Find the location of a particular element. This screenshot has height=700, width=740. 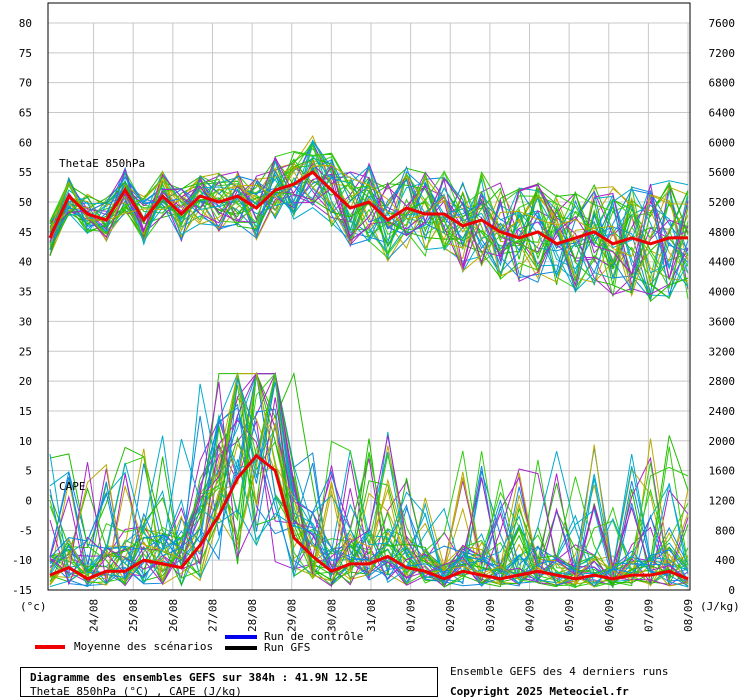

thetae-member-line is located at coordinates (369, 218).